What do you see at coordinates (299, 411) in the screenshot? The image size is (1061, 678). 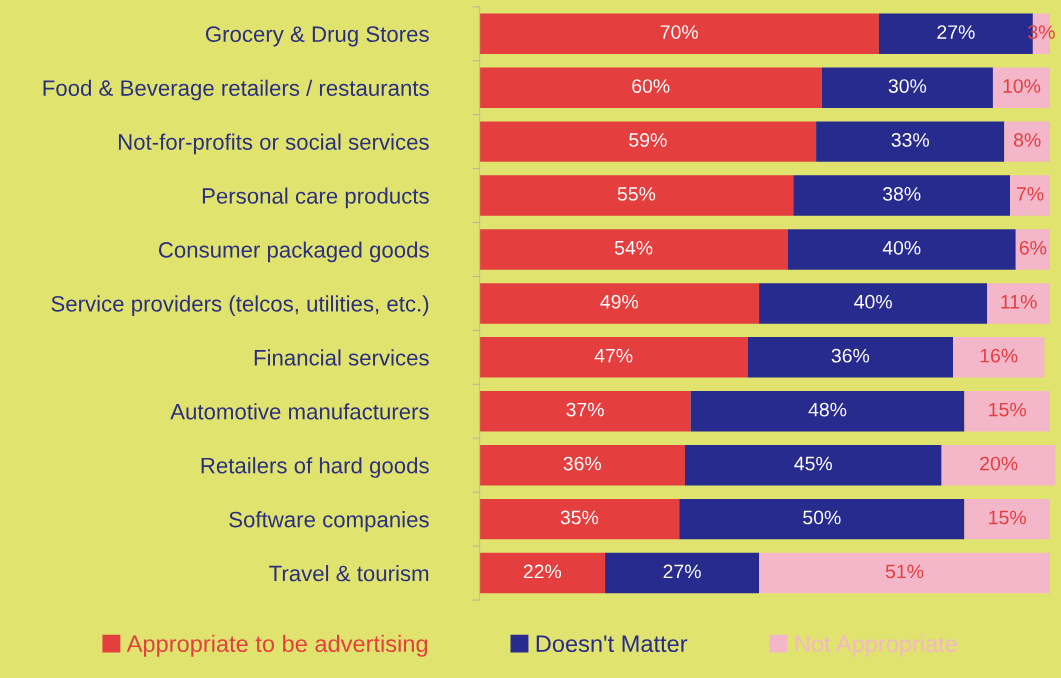 I see `y-tick-label: Automotive manufacturers` at bounding box center [299, 411].